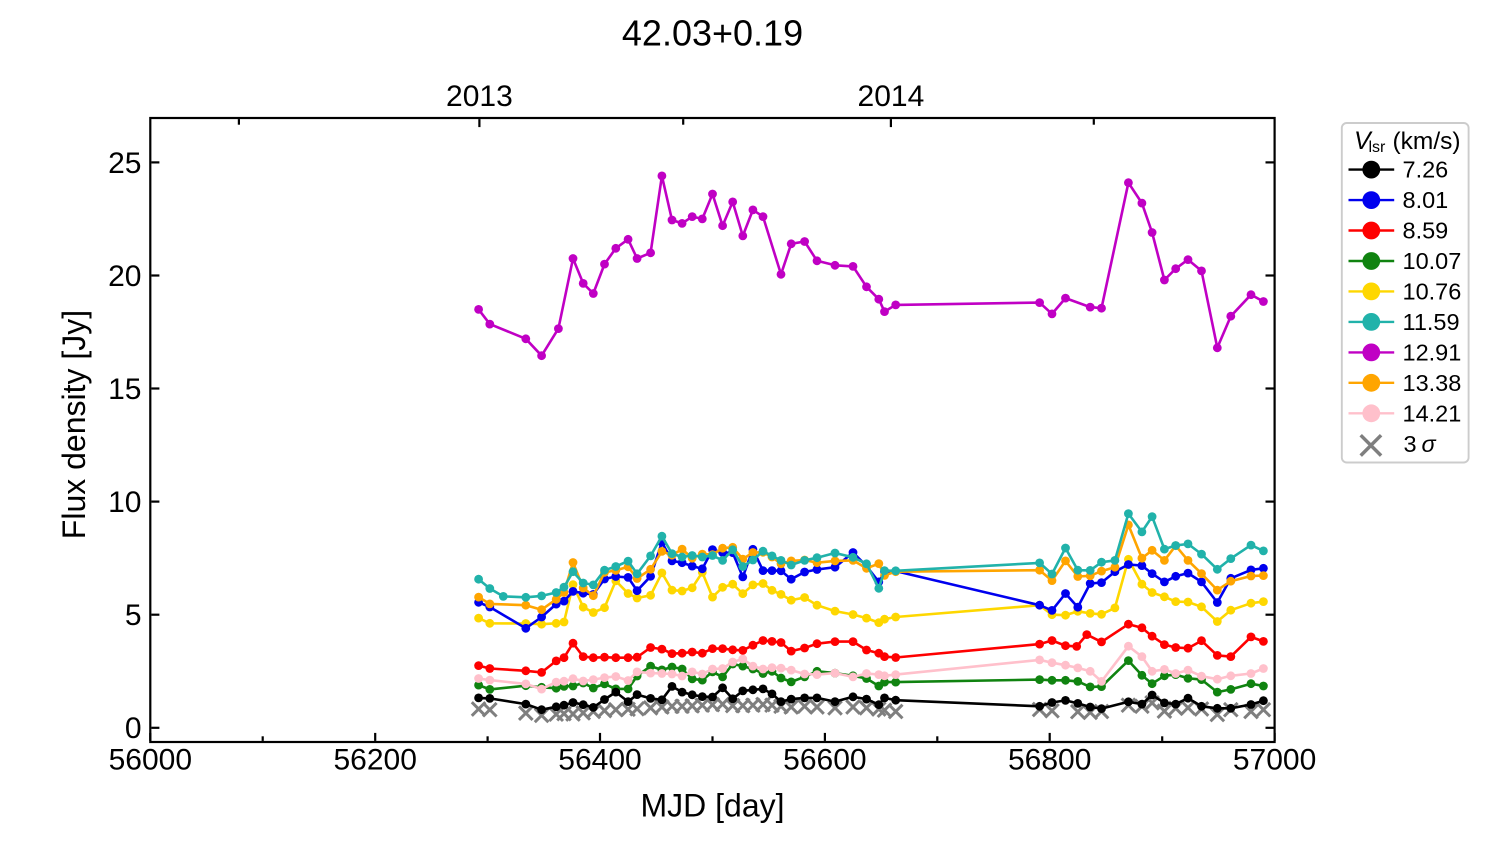 The image size is (1500, 844). What do you see at coordinates (124, 502) in the screenshot?
I see `svg-text: 10` at bounding box center [124, 502].